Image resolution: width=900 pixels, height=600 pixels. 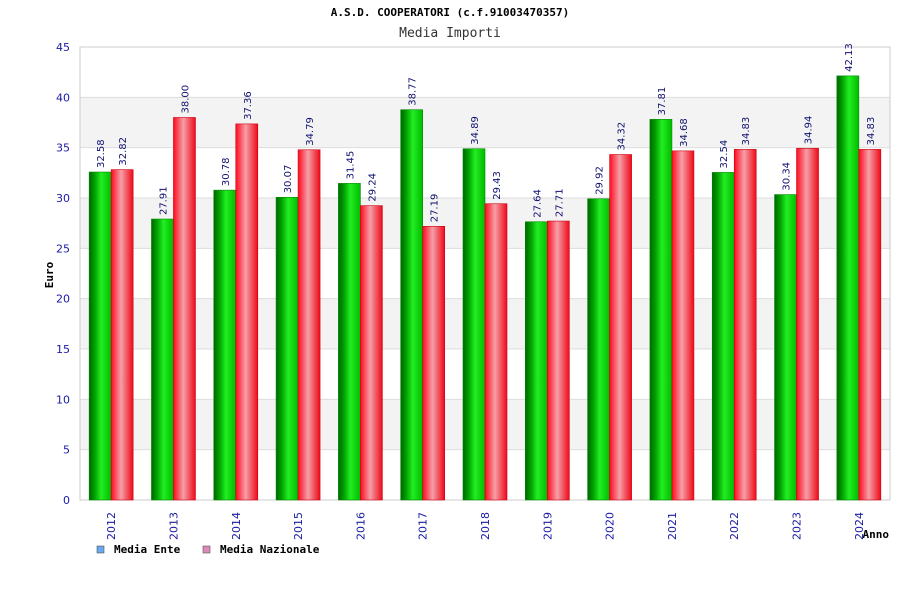 I want to click on bar-media-ente-2014, so click(x=225, y=345).